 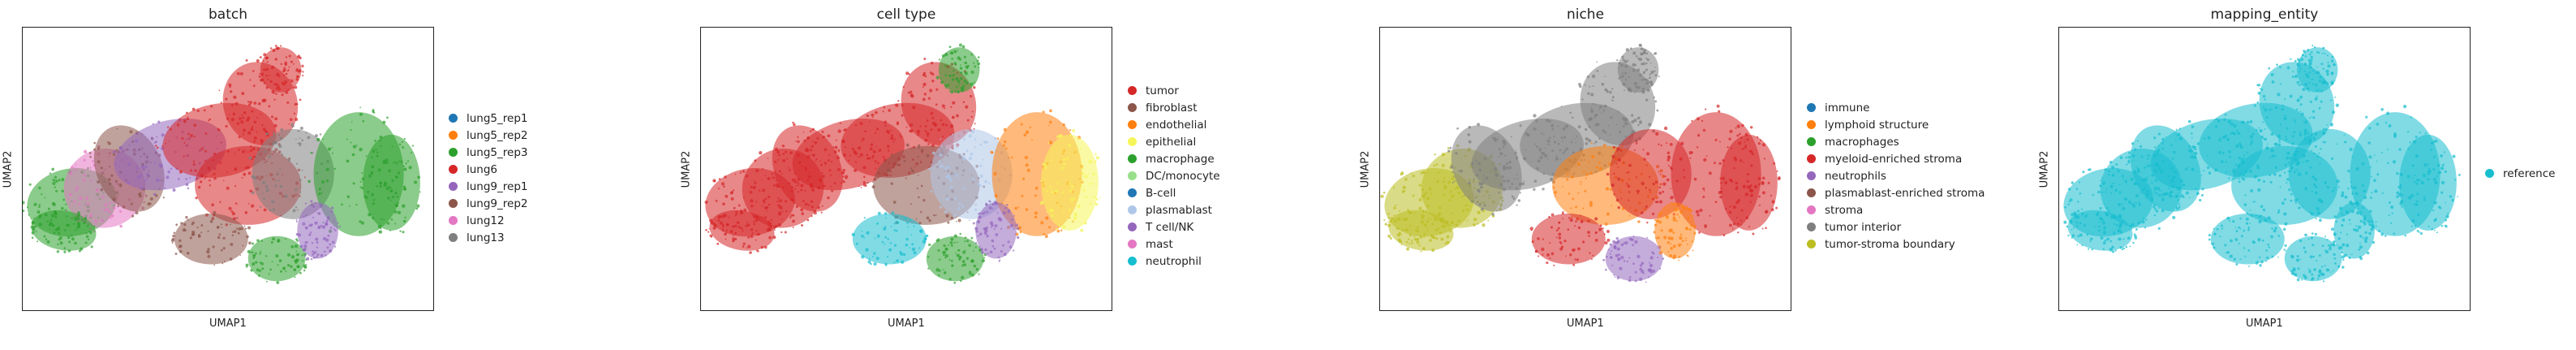 What do you see at coordinates (1896, 244) in the screenshot?
I see `legend-item: tumor-stroma boundary` at bounding box center [1896, 244].